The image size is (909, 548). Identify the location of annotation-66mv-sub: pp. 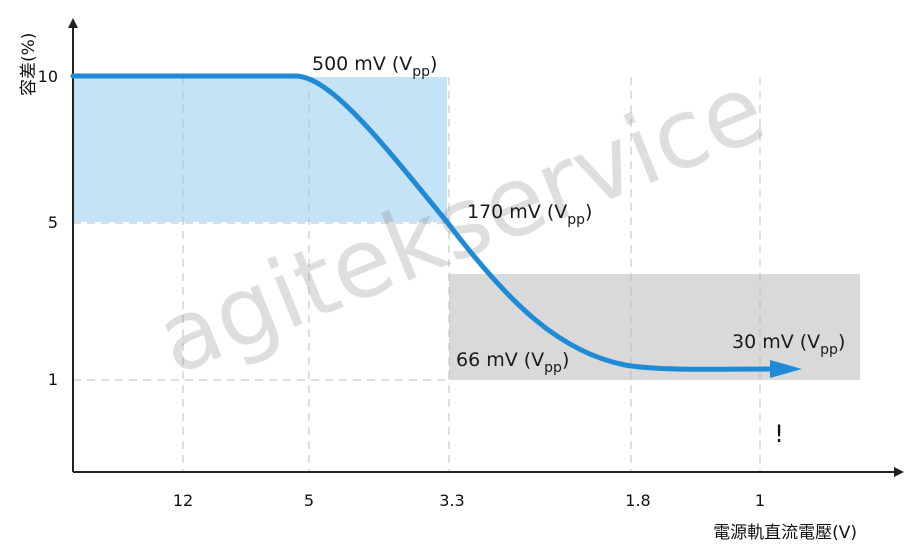
(553, 368).